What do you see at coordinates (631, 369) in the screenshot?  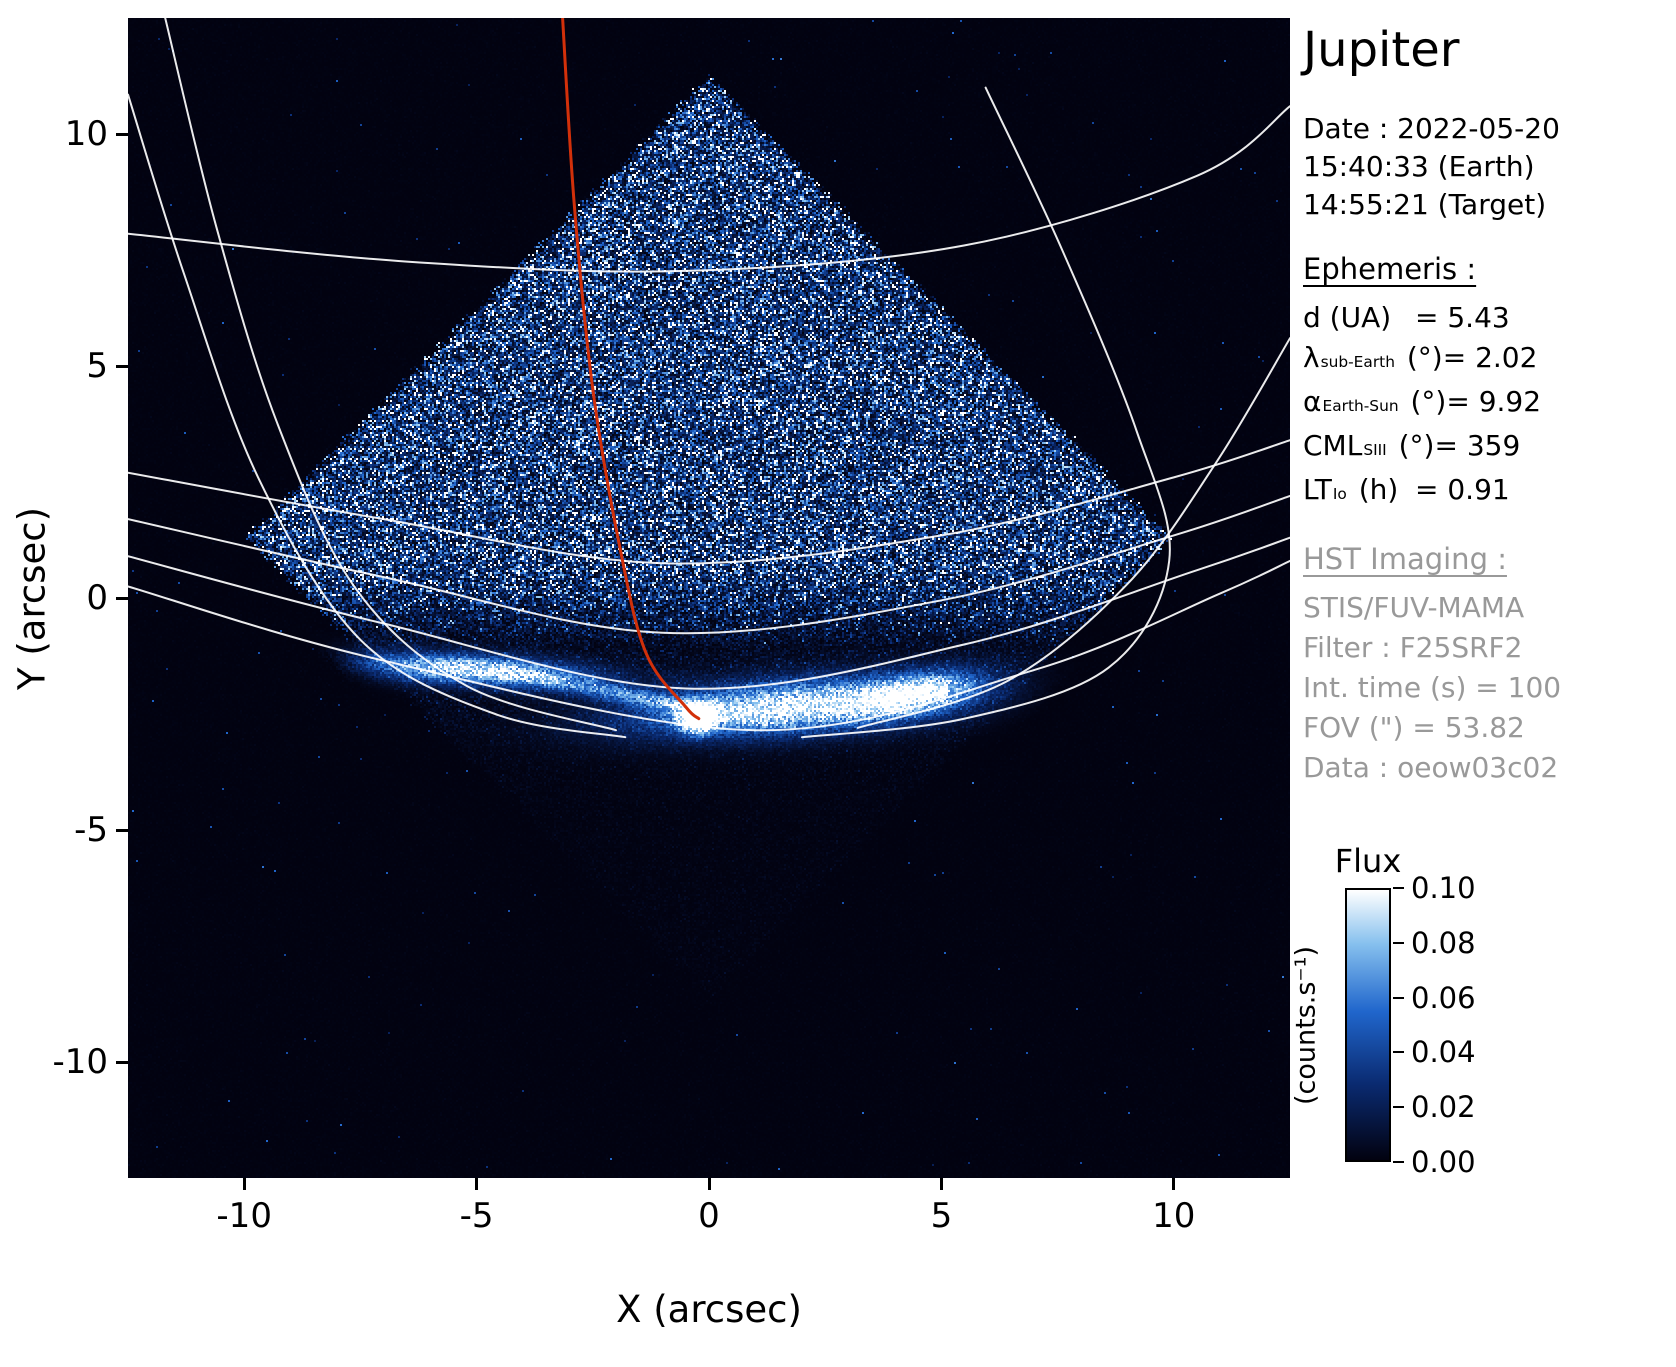 I see `io-footprint-track` at bounding box center [631, 369].